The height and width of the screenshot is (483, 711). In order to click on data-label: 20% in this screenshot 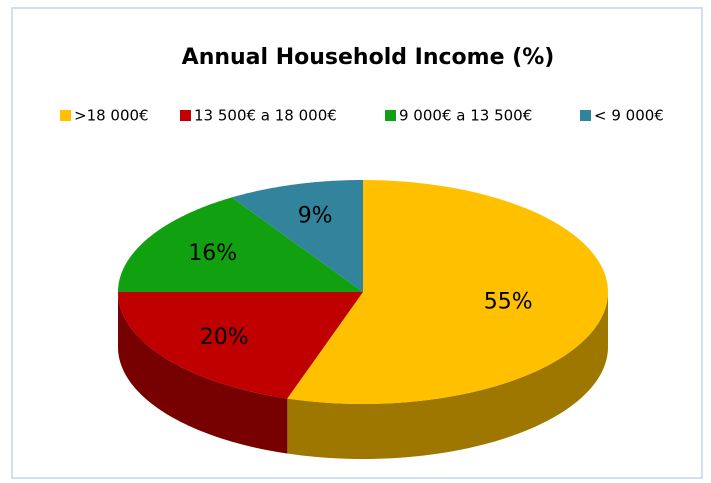, I will do `click(224, 337)`.